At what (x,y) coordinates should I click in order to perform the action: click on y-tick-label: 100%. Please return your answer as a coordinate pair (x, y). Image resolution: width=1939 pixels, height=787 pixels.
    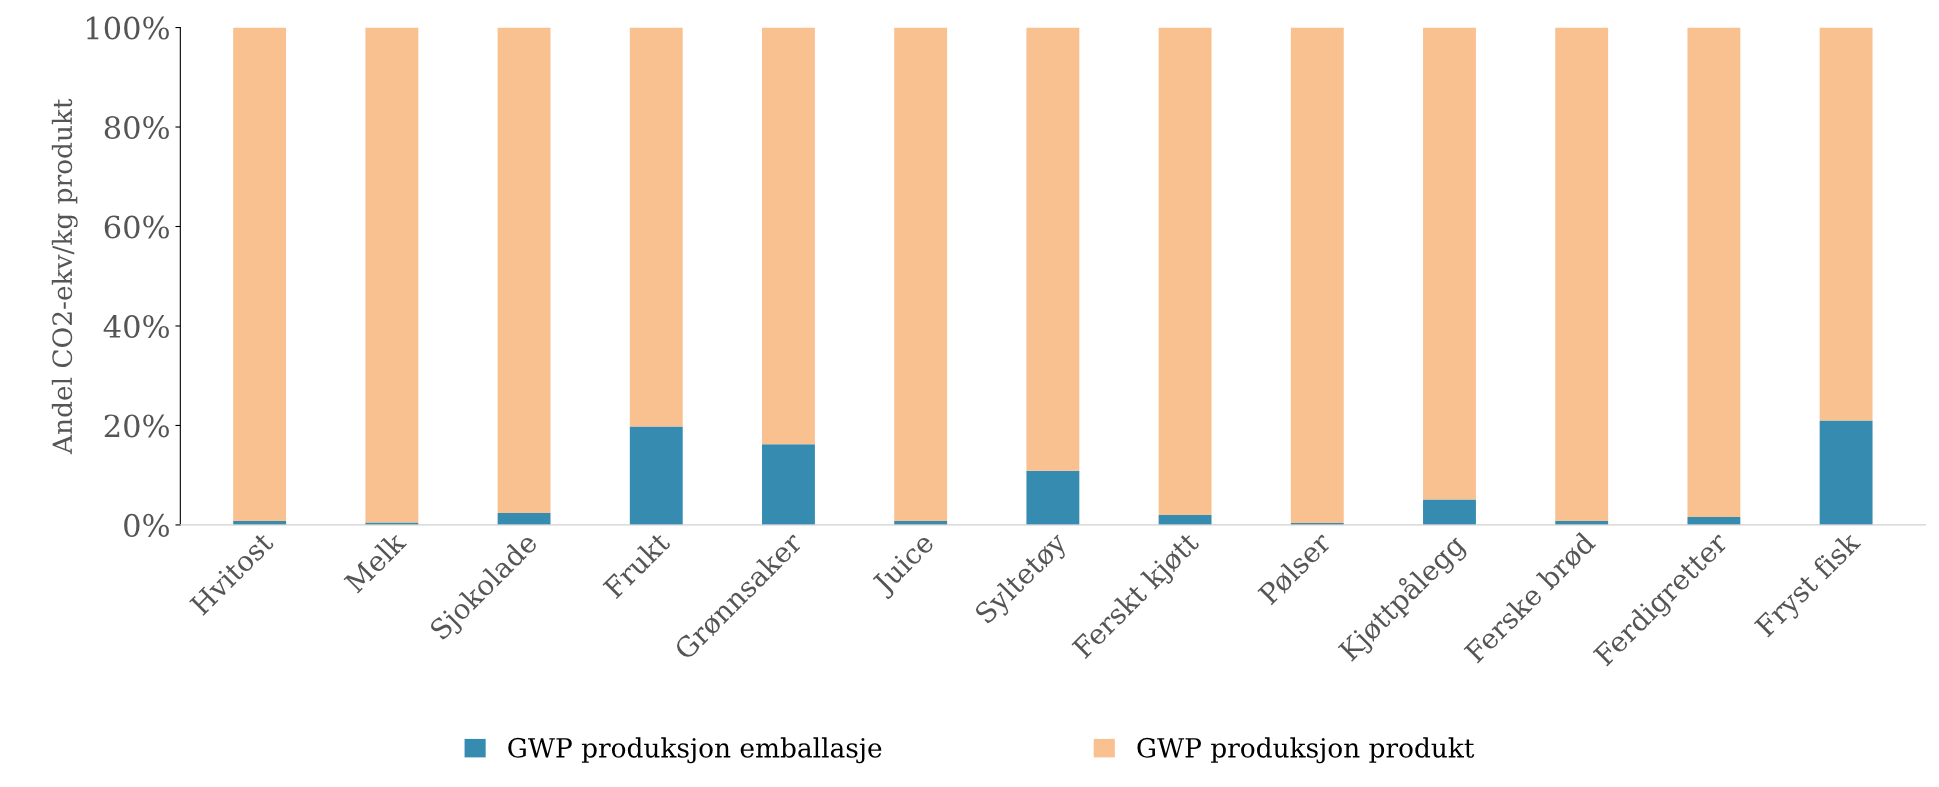
    Looking at the image, I should click on (127, 28).